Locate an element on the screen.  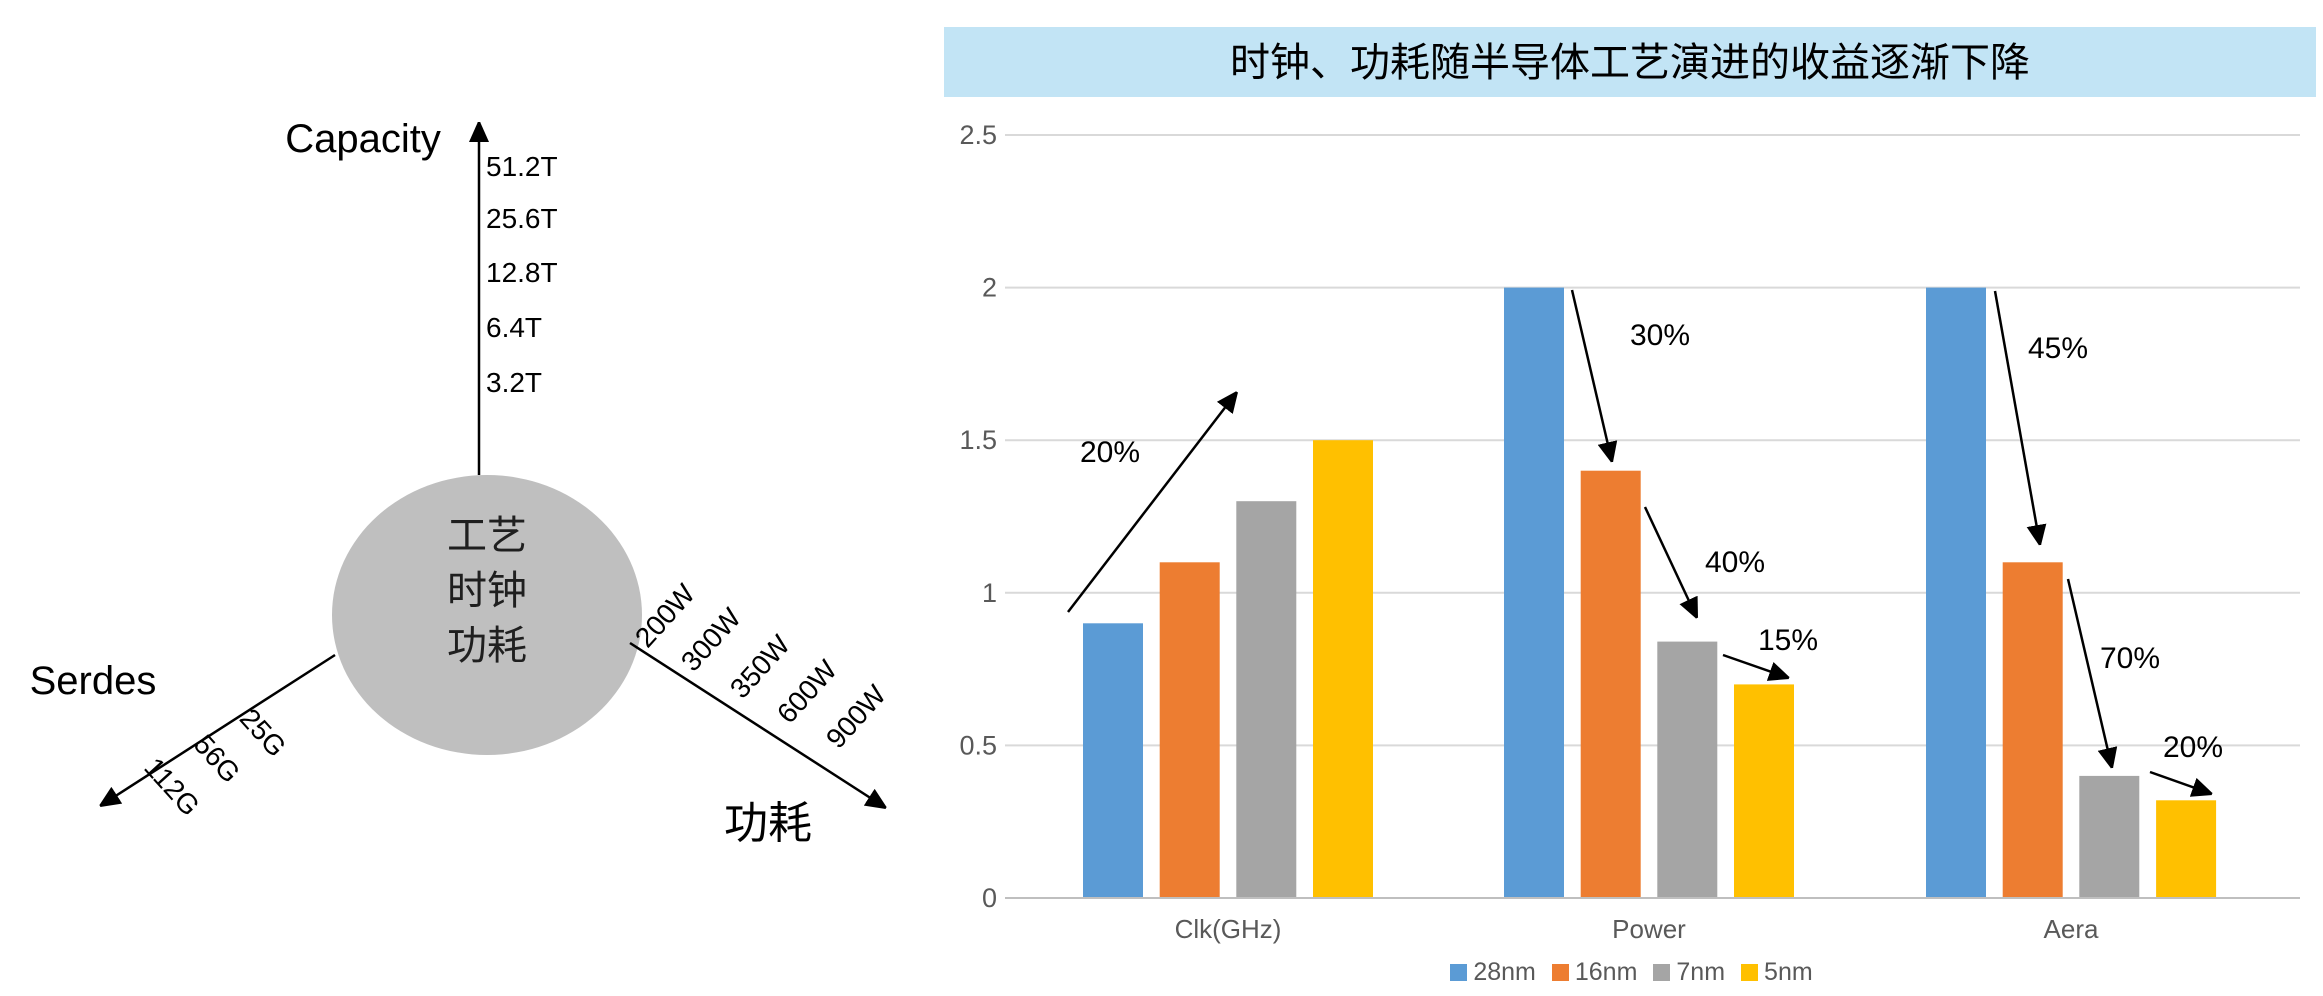
category-label: Clk(GHz) is located at coordinates (1228, 929).